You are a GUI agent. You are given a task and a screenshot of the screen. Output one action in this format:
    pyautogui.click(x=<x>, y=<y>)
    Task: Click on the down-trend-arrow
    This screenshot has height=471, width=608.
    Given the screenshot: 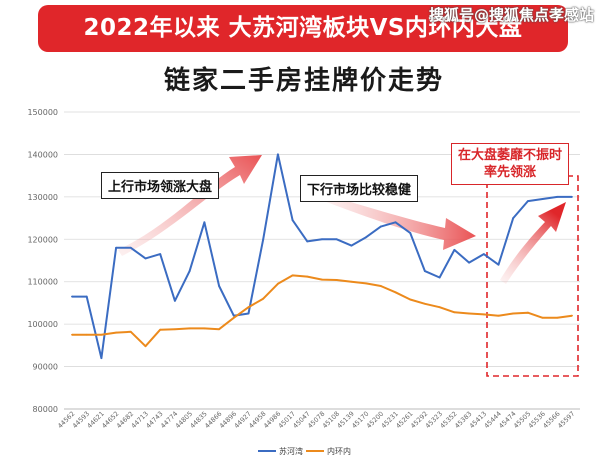 What is the action you would take?
    pyautogui.click(x=396, y=221)
    